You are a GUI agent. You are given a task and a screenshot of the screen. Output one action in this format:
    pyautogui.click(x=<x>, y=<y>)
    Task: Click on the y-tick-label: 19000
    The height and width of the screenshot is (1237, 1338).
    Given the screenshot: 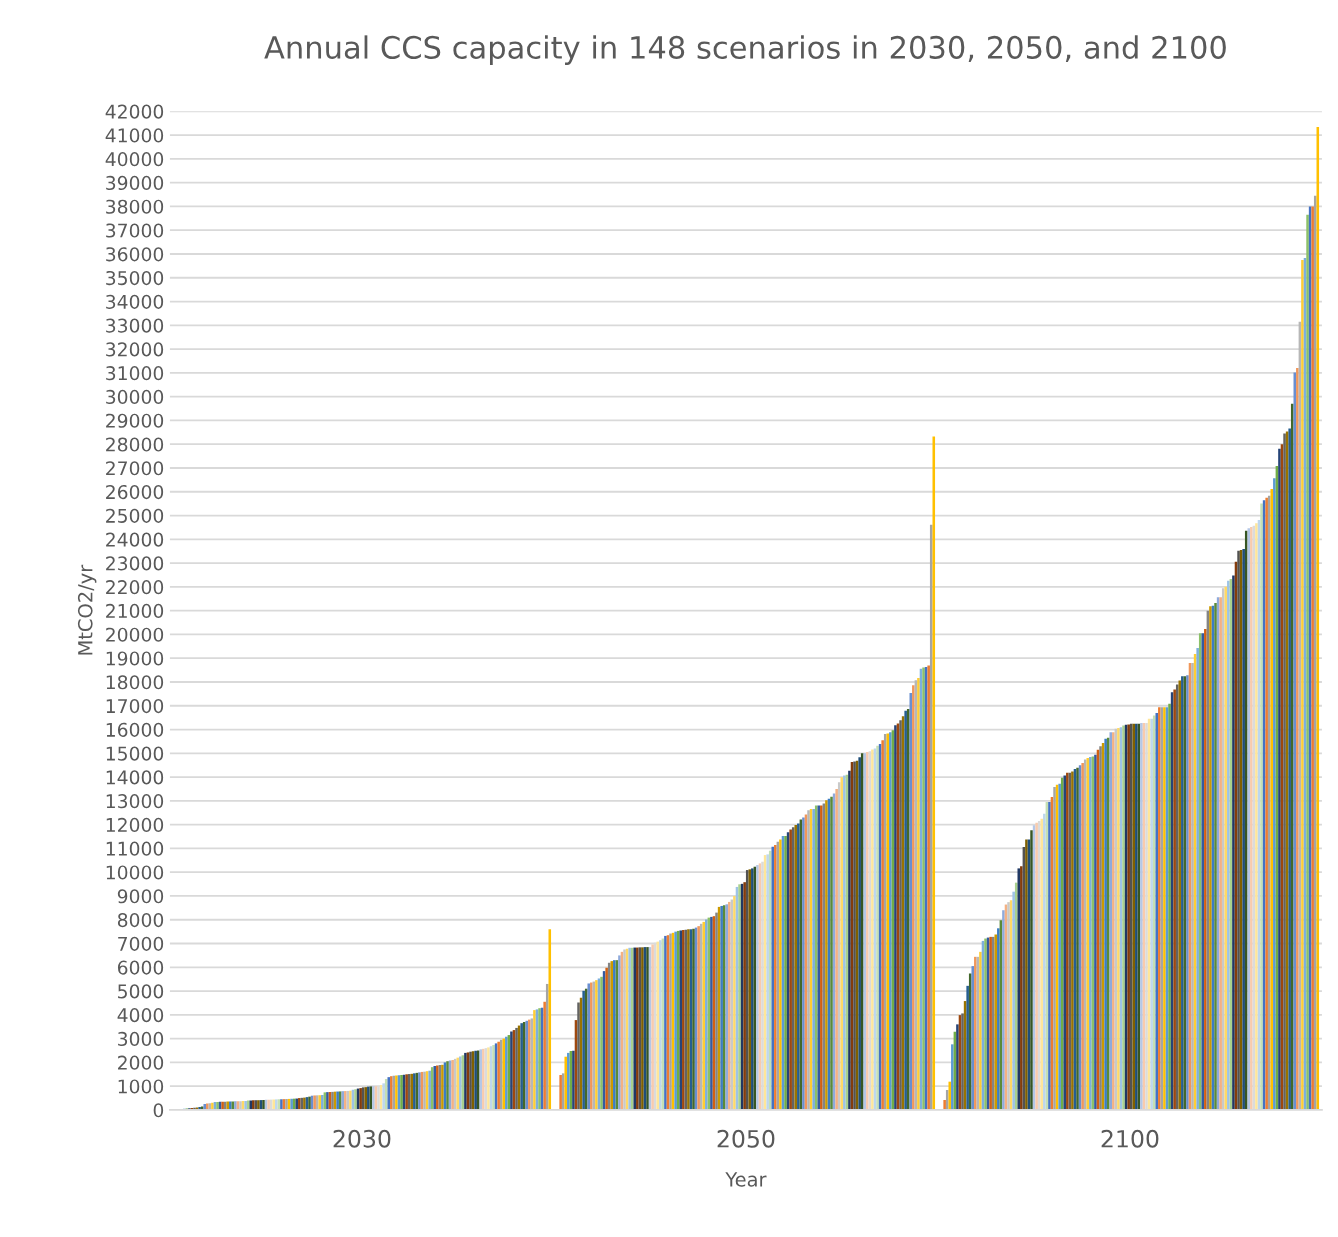 What is the action you would take?
    pyautogui.click(x=135, y=658)
    